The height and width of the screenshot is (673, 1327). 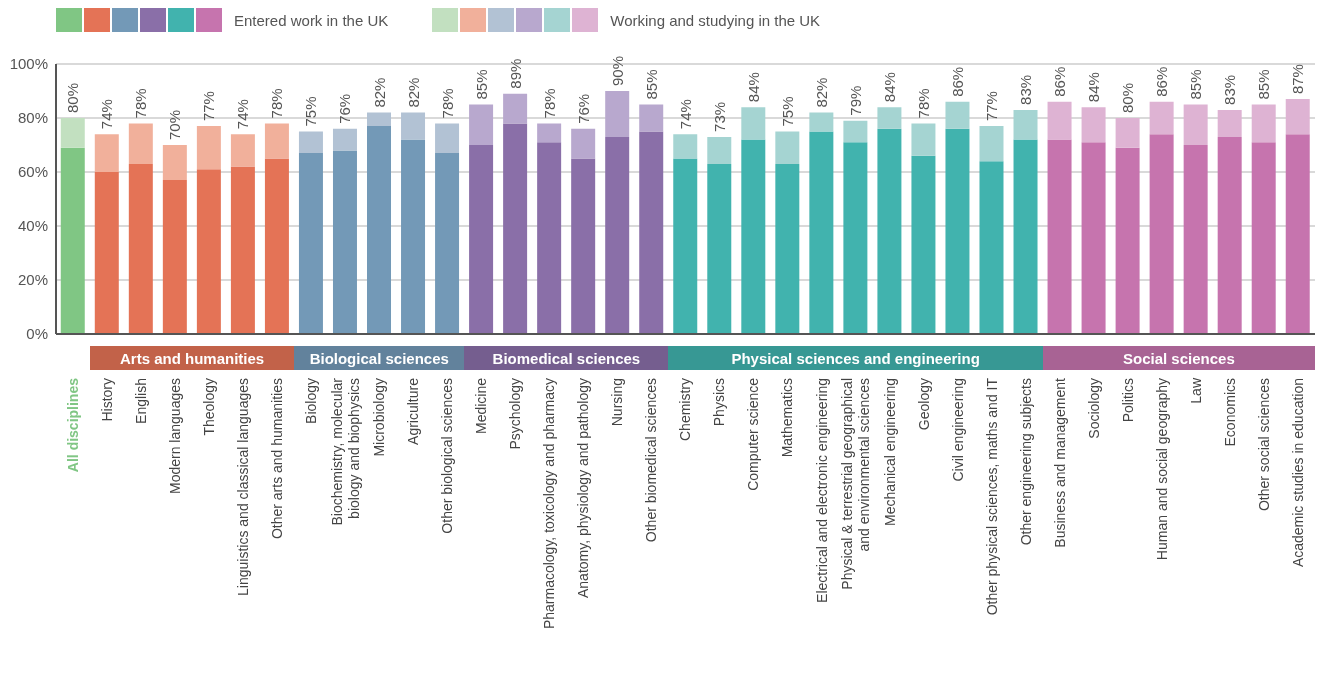 What do you see at coordinates (617, 402) in the screenshot?
I see `x-tick-label: Nursing` at bounding box center [617, 402].